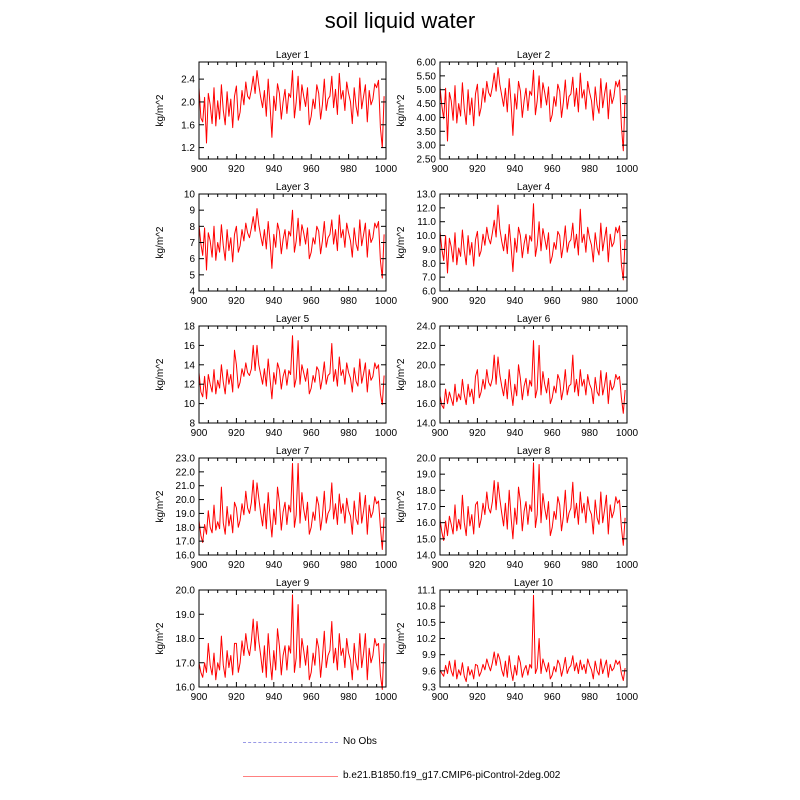  What do you see at coordinates (427, 63) in the screenshot?
I see `y-tick-label: 6.00` at bounding box center [427, 63].